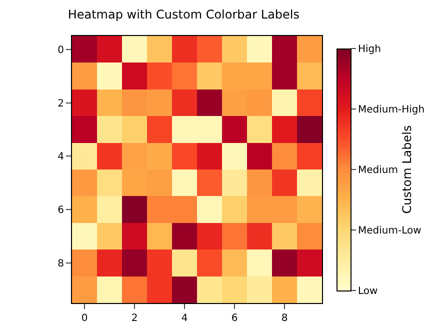 This screenshot has height=336, width=448. What do you see at coordinates (61, 264) in the screenshot?
I see `y-tick-label: 8` at bounding box center [61, 264].